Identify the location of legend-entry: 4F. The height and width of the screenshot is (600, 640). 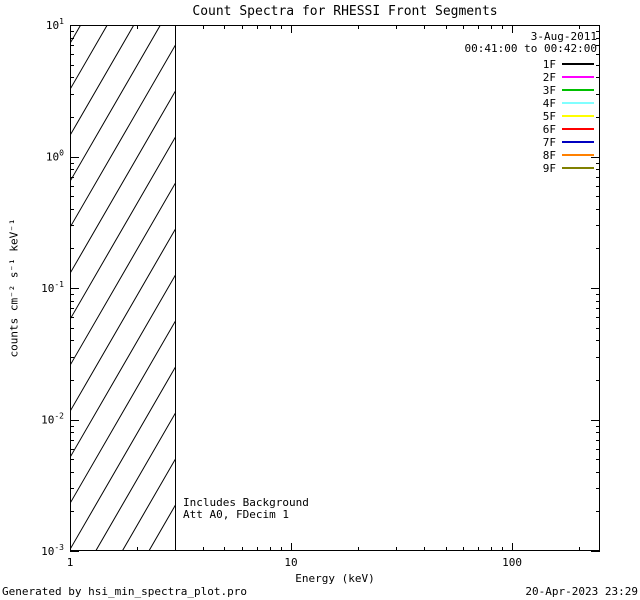
(568, 103).